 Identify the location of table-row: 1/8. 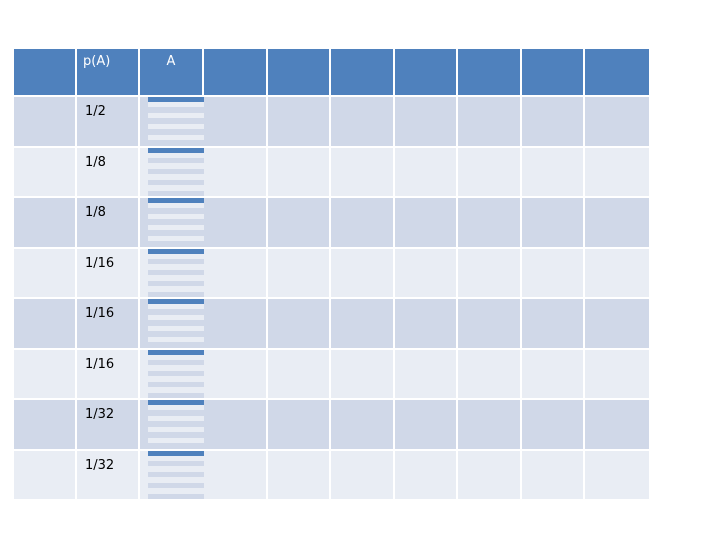
(363, 223).